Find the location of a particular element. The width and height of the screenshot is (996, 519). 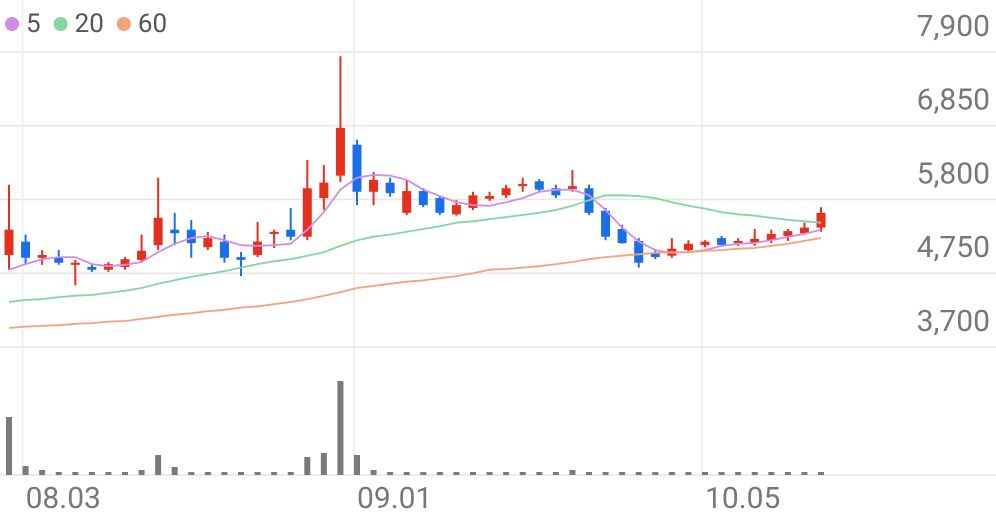

y-tick-label: 3,700 is located at coordinates (953, 321).